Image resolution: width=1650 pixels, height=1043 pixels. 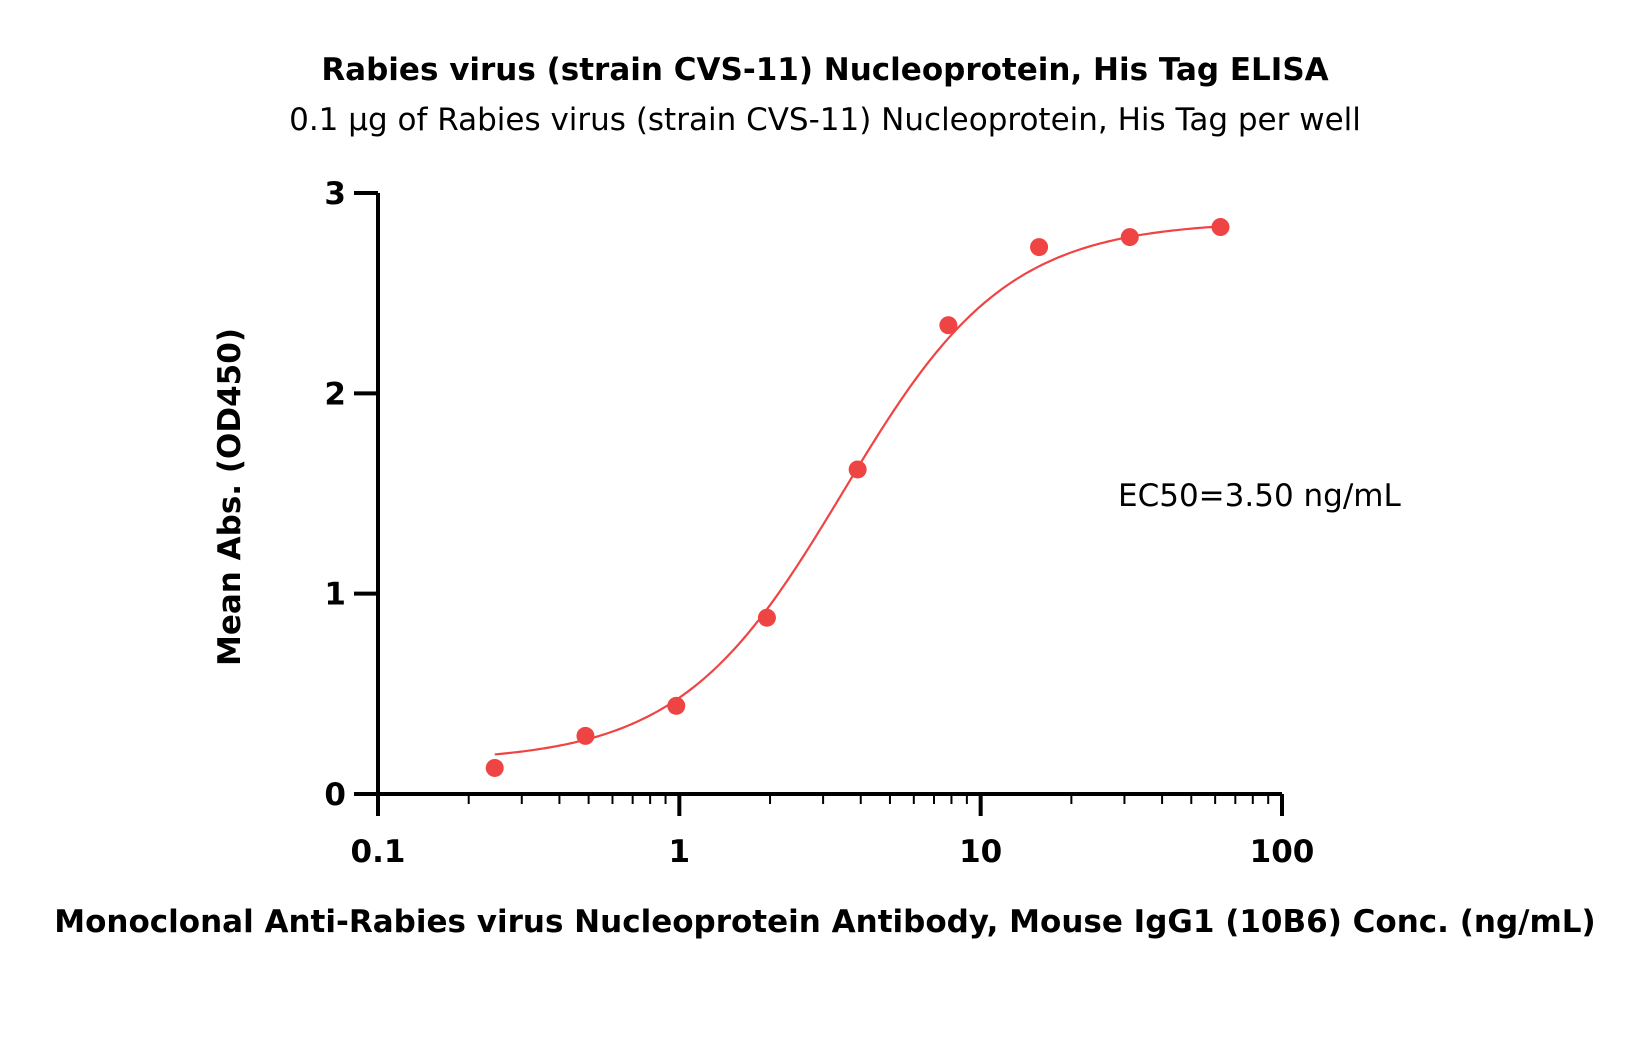 What do you see at coordinates (980, 852) in the screenshot?
I see `x-tick-label: 10` at bounding box center [980, 852].